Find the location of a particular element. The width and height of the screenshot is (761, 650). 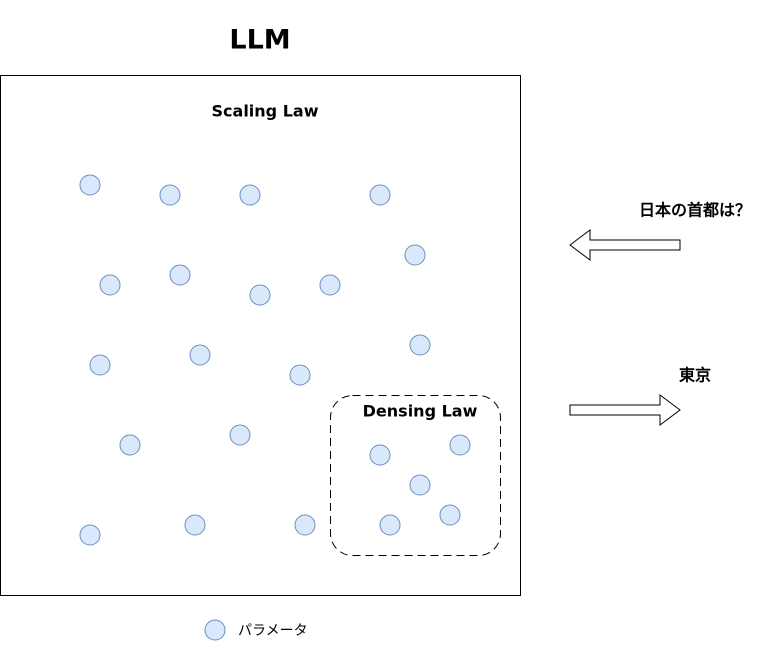

legend-label: パラメータ is located at coordinates (273, 631).